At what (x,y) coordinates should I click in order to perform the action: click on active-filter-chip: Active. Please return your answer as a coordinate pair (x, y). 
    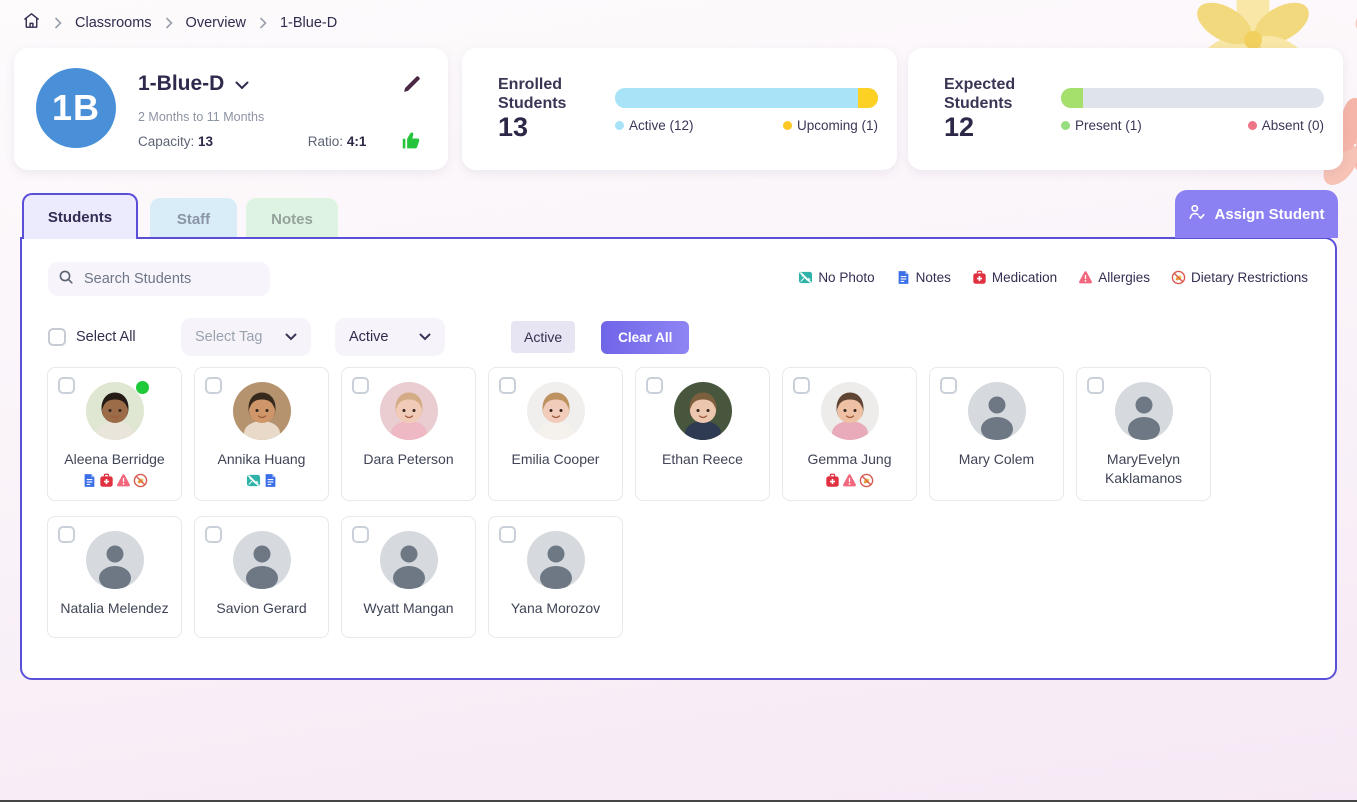
    Looking at the image, I should click on (543, 337).